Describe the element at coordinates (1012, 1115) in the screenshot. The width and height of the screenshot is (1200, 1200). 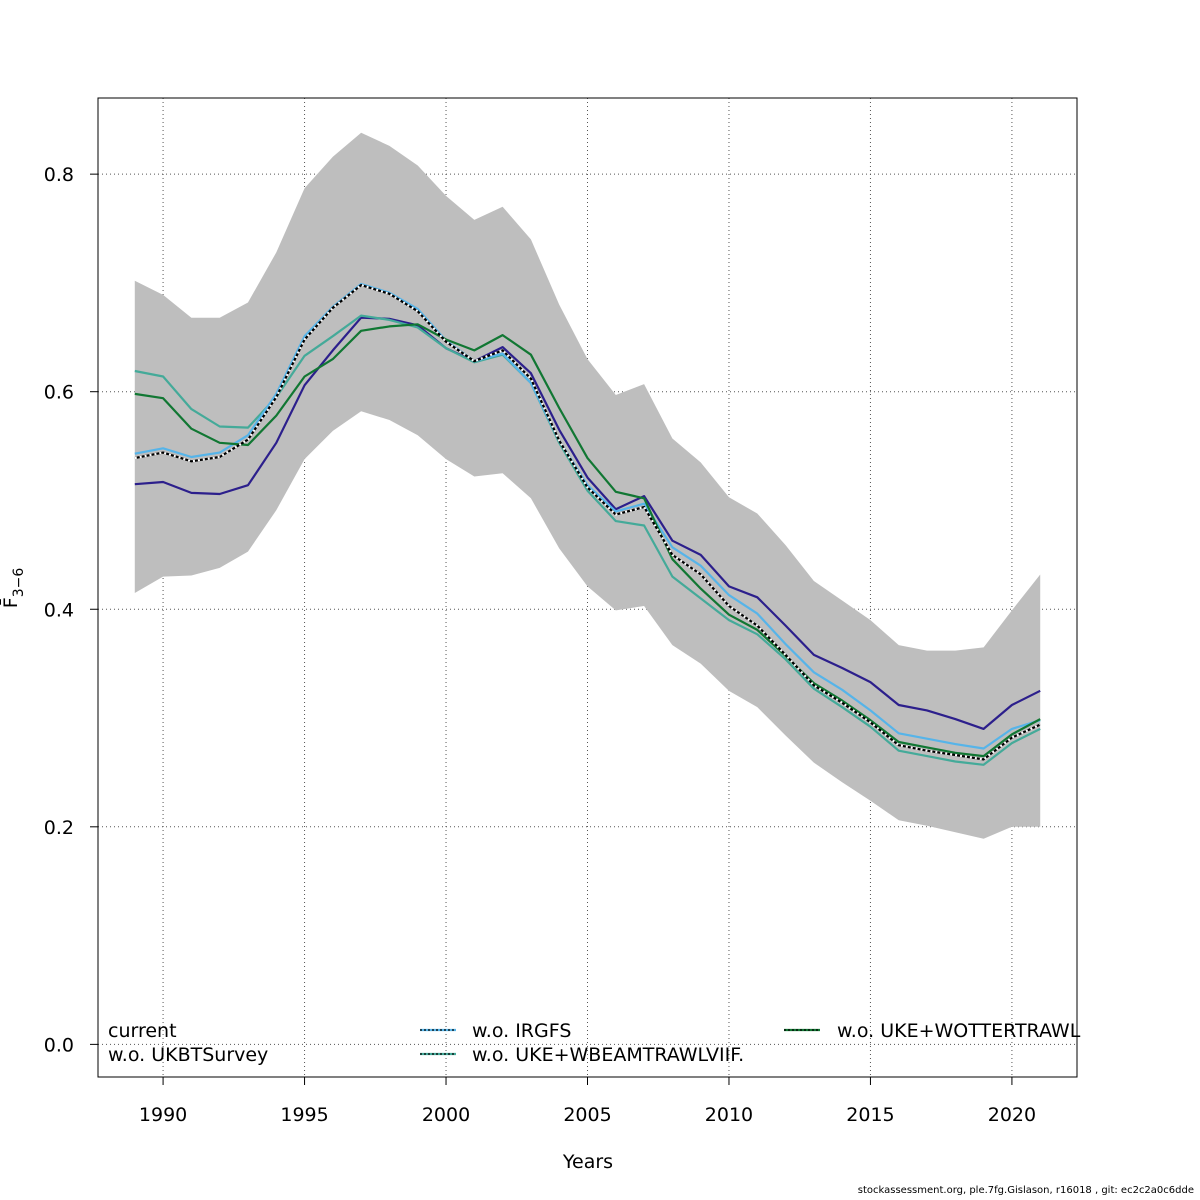
I see `x-tick-label: 2020` at that location.